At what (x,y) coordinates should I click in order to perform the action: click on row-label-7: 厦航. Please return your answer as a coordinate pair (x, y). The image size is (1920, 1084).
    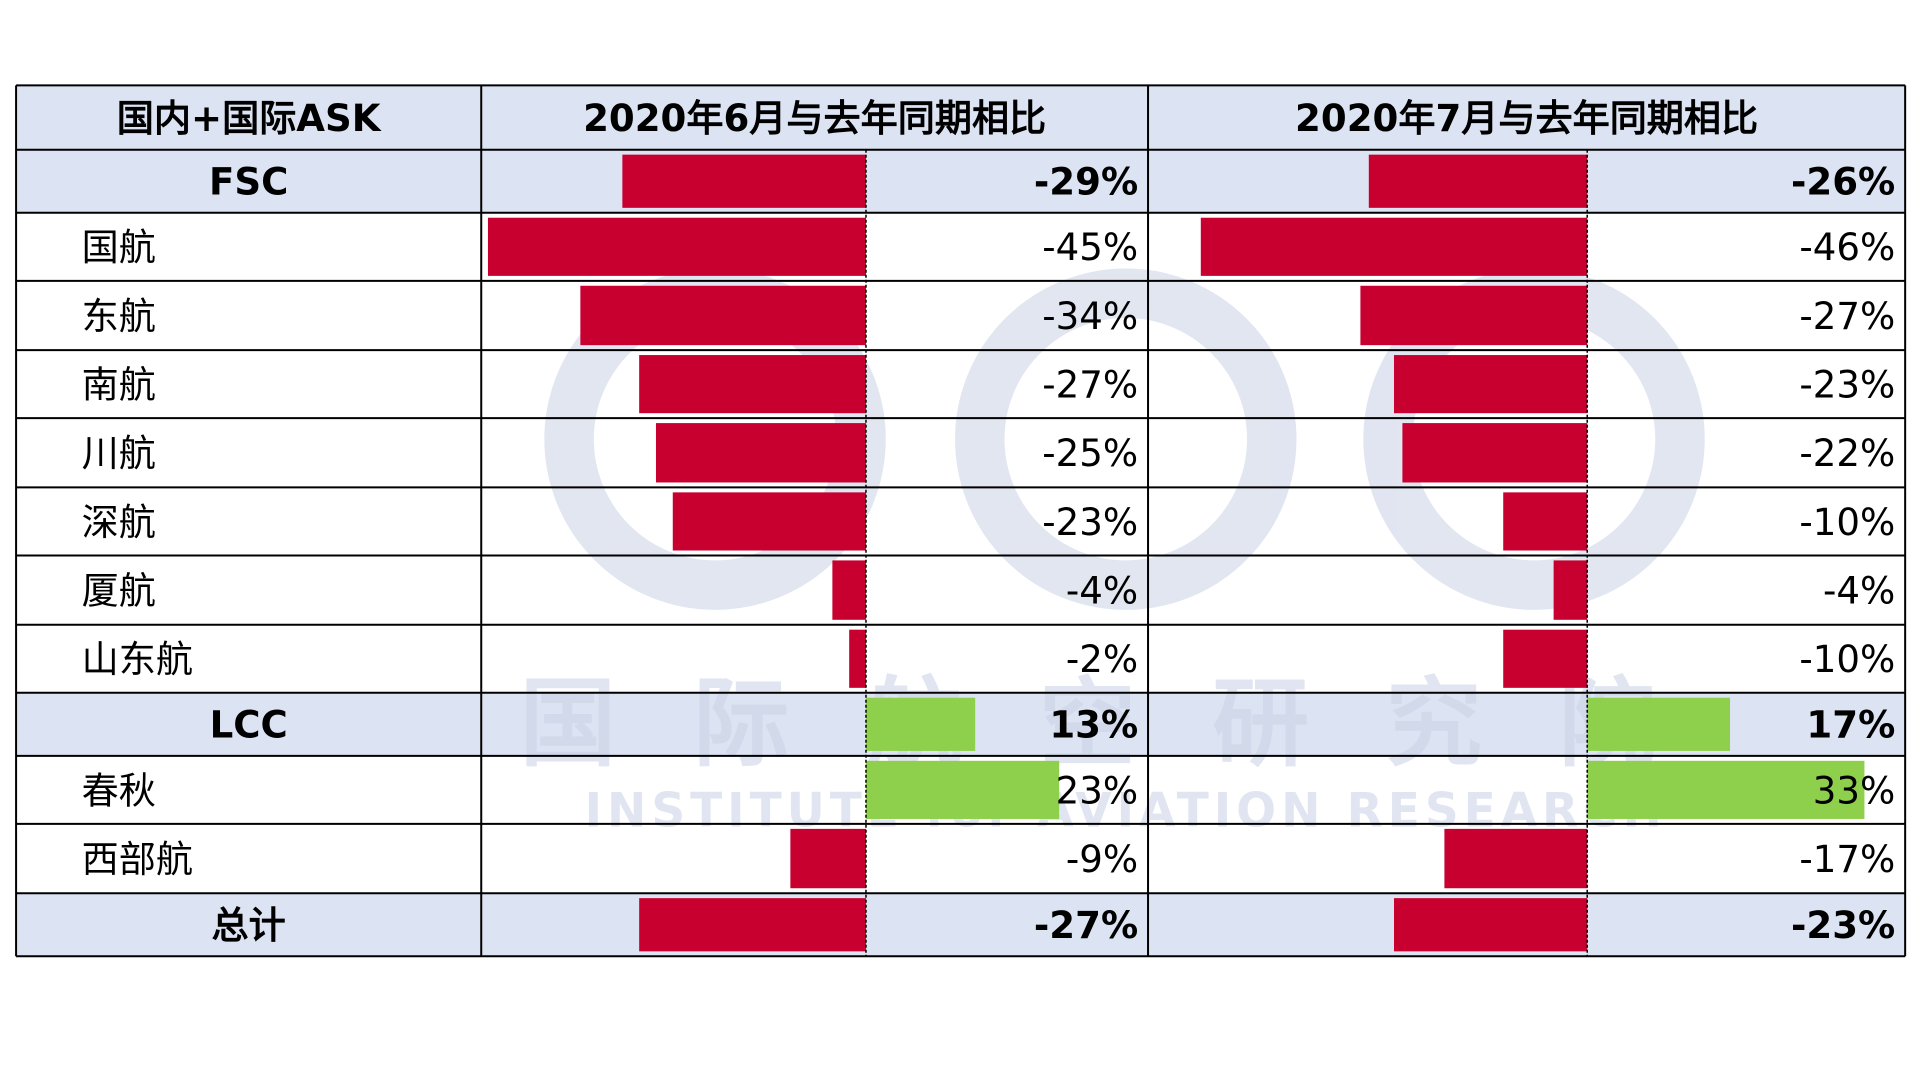
    Looking at the image, I should click on (119, 590).